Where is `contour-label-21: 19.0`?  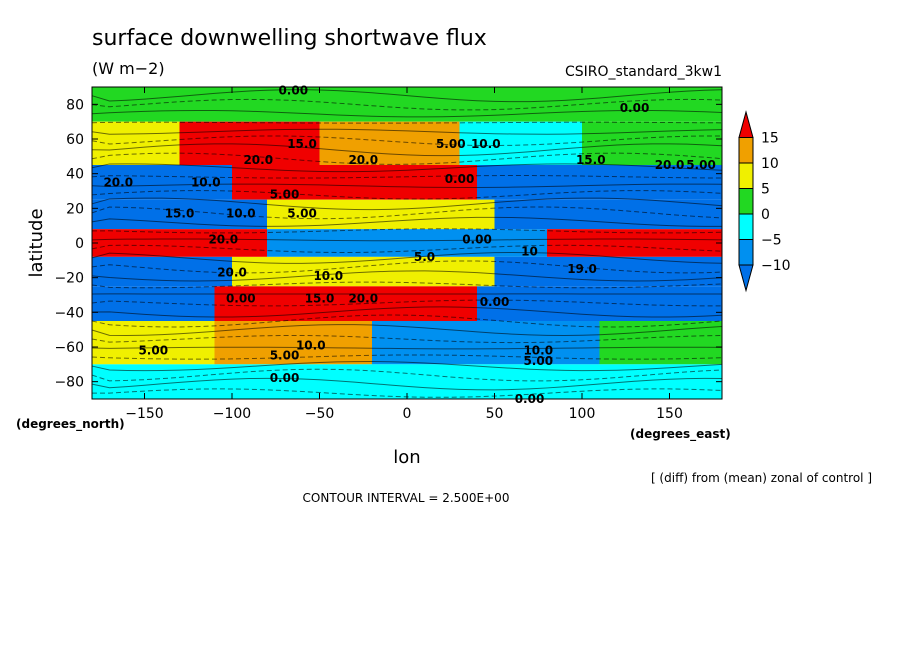
contour-label-21: 19.0 is located at coordinates (582, 269).